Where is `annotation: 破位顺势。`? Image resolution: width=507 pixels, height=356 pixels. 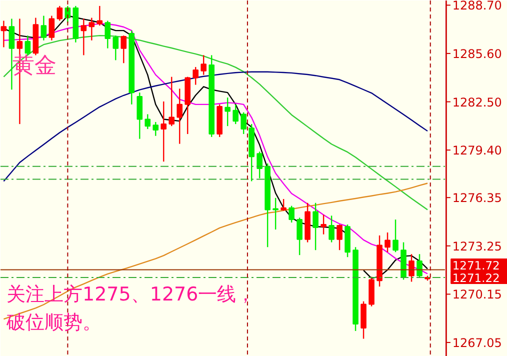 annotation: 破位顺势。 is located at coordinates (54, 323).